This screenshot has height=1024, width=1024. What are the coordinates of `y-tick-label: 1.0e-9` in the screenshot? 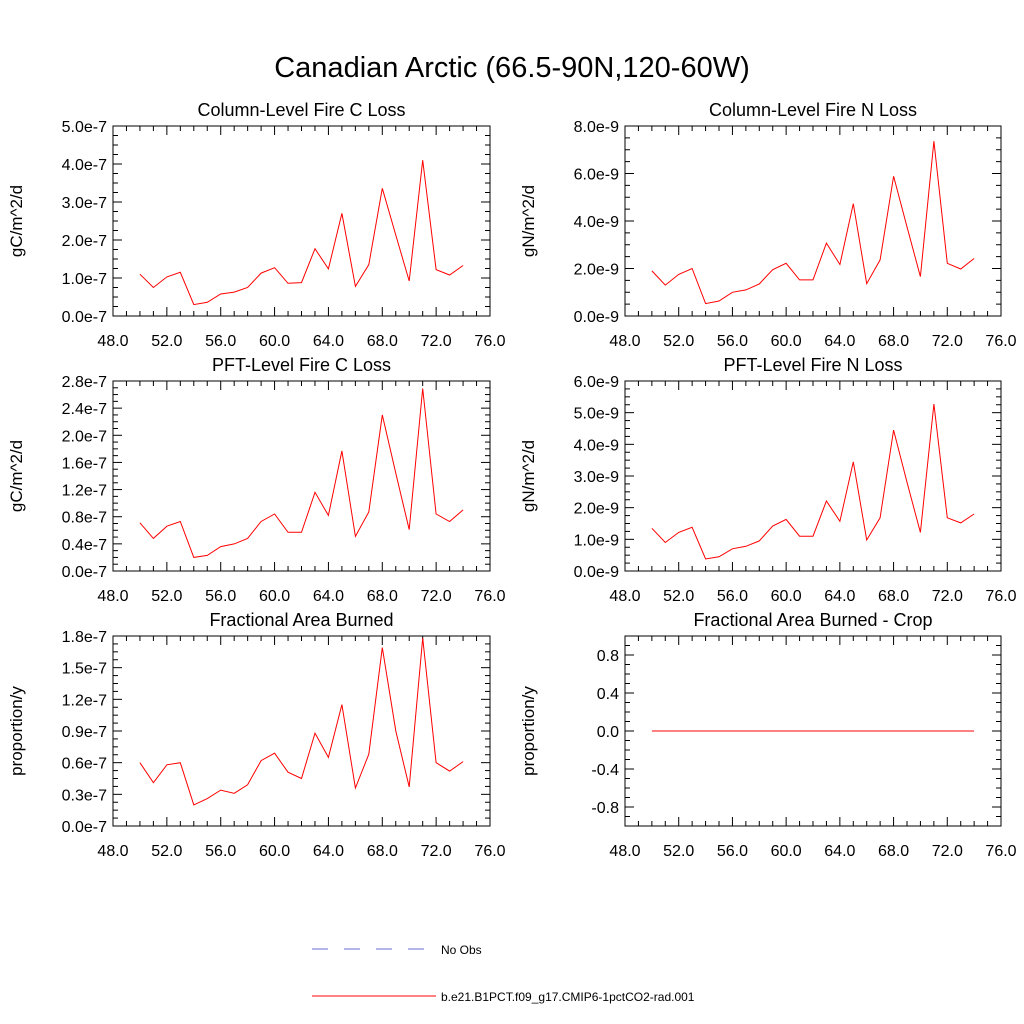 It's located at (596, 540).